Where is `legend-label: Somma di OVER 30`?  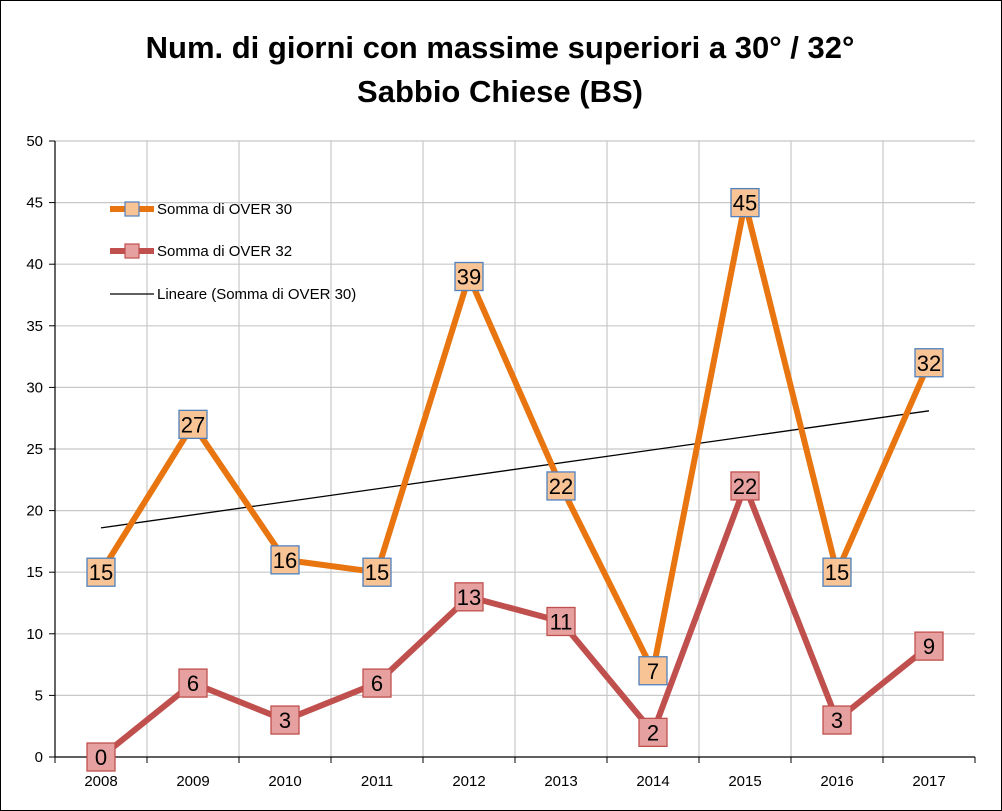 legend-label: Somma di OVER 30 is located at coordinates (224, 209).